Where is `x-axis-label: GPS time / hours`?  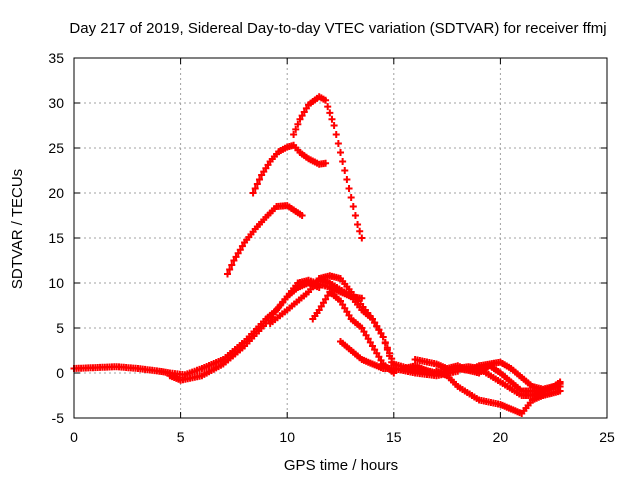
x-axis-label: GPS time / hours is located at coordinates (341, 465).